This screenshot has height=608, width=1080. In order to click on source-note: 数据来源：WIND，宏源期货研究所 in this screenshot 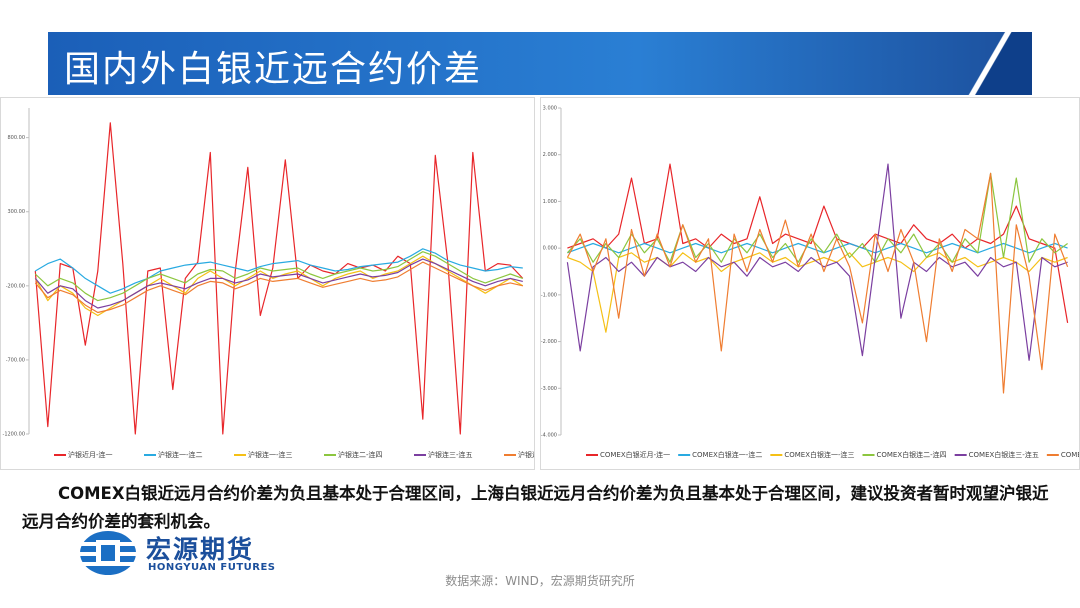, I will do `click(540, 581)`.